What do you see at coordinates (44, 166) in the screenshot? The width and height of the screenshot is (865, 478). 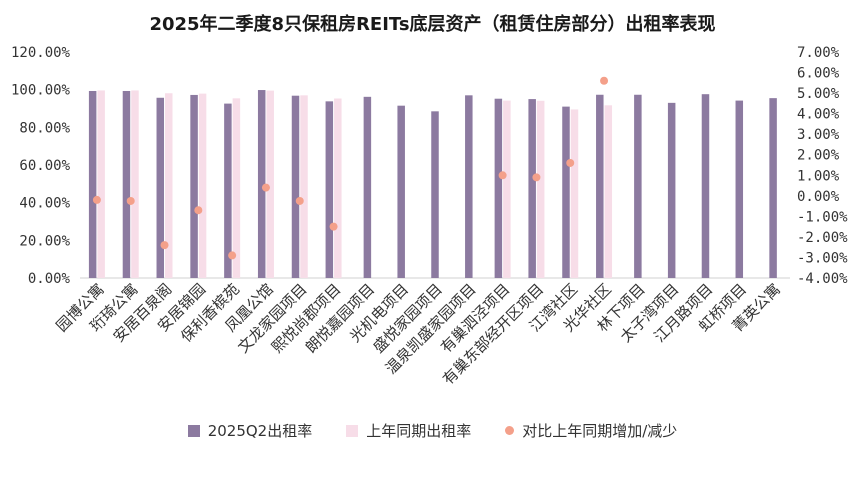 I see `y-left-tick-label: 60.00%` at bounding box center [44, 166].